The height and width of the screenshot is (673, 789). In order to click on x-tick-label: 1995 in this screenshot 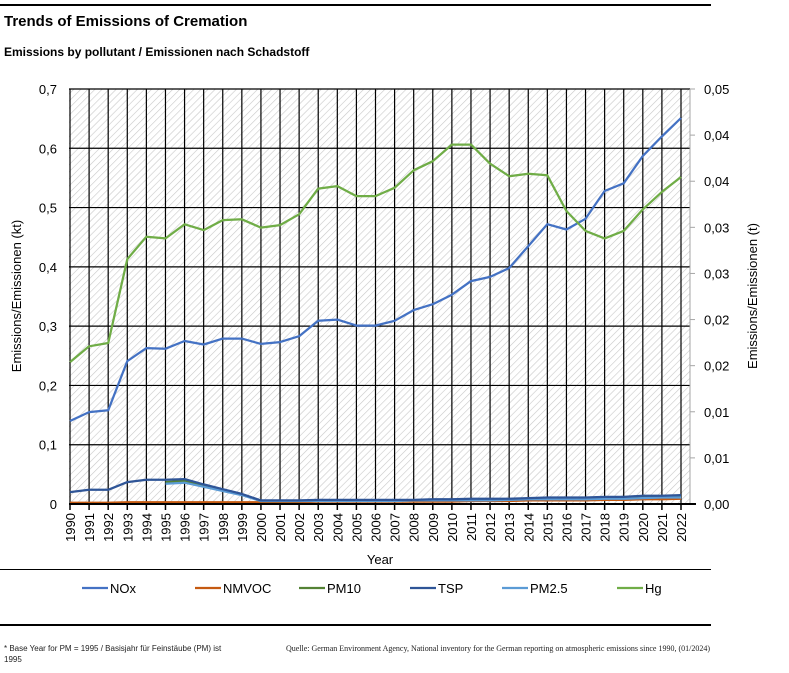, I will do `click(165, 527)`.